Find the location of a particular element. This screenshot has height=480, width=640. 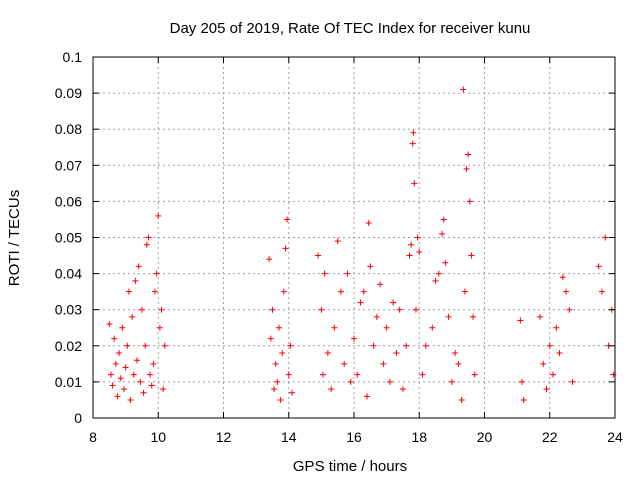

x-tick-label: 14 is located at coordinates (289, 437).